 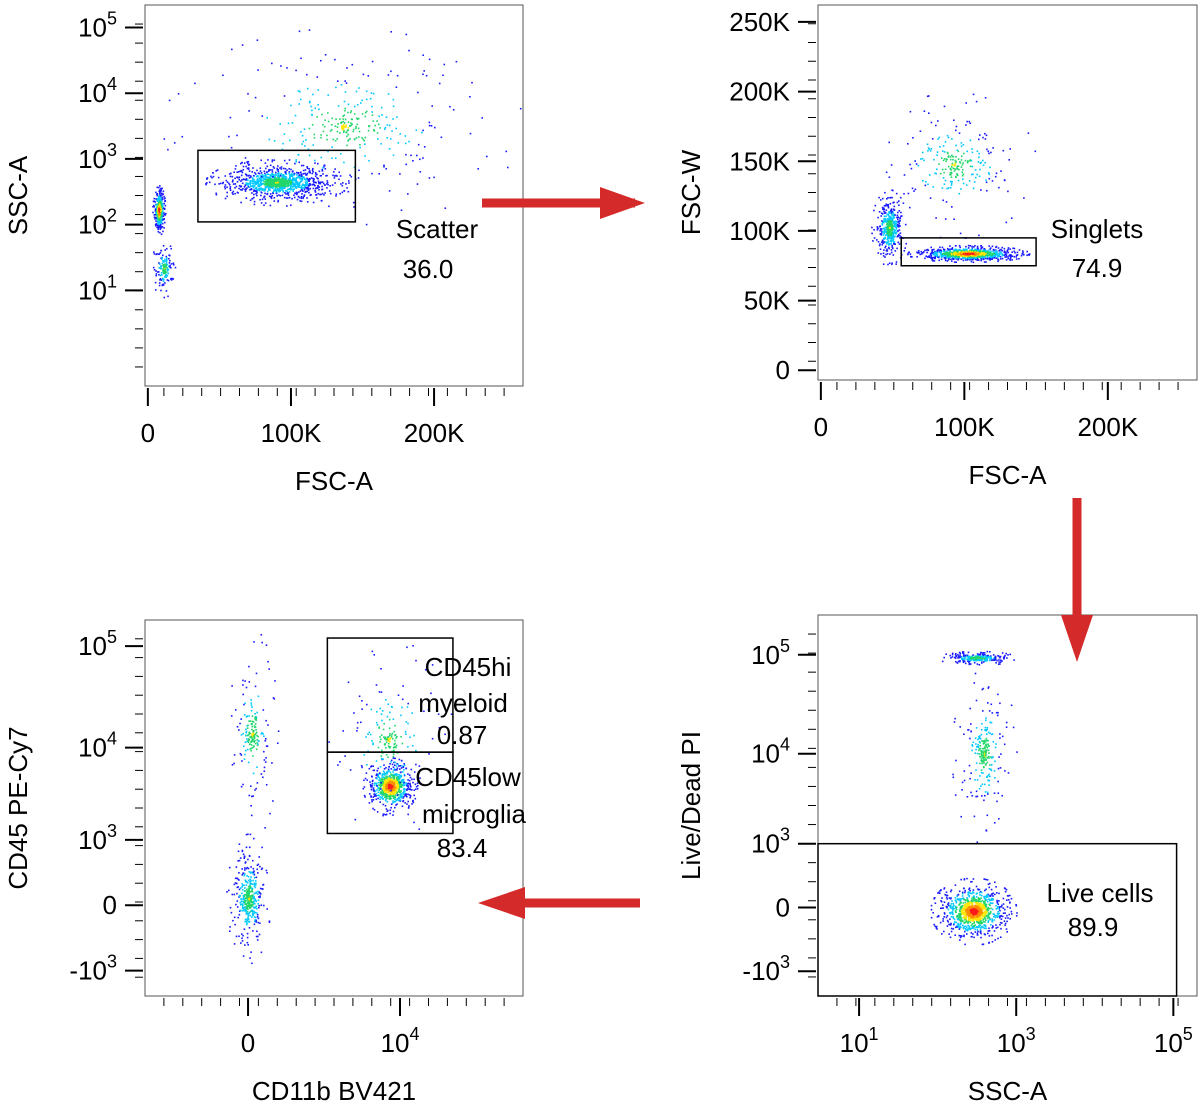 What do you see at coordinates (1097, 229) in the screenshot?
I see `gate-name: Singlets` at bounding box center [1097, 229].